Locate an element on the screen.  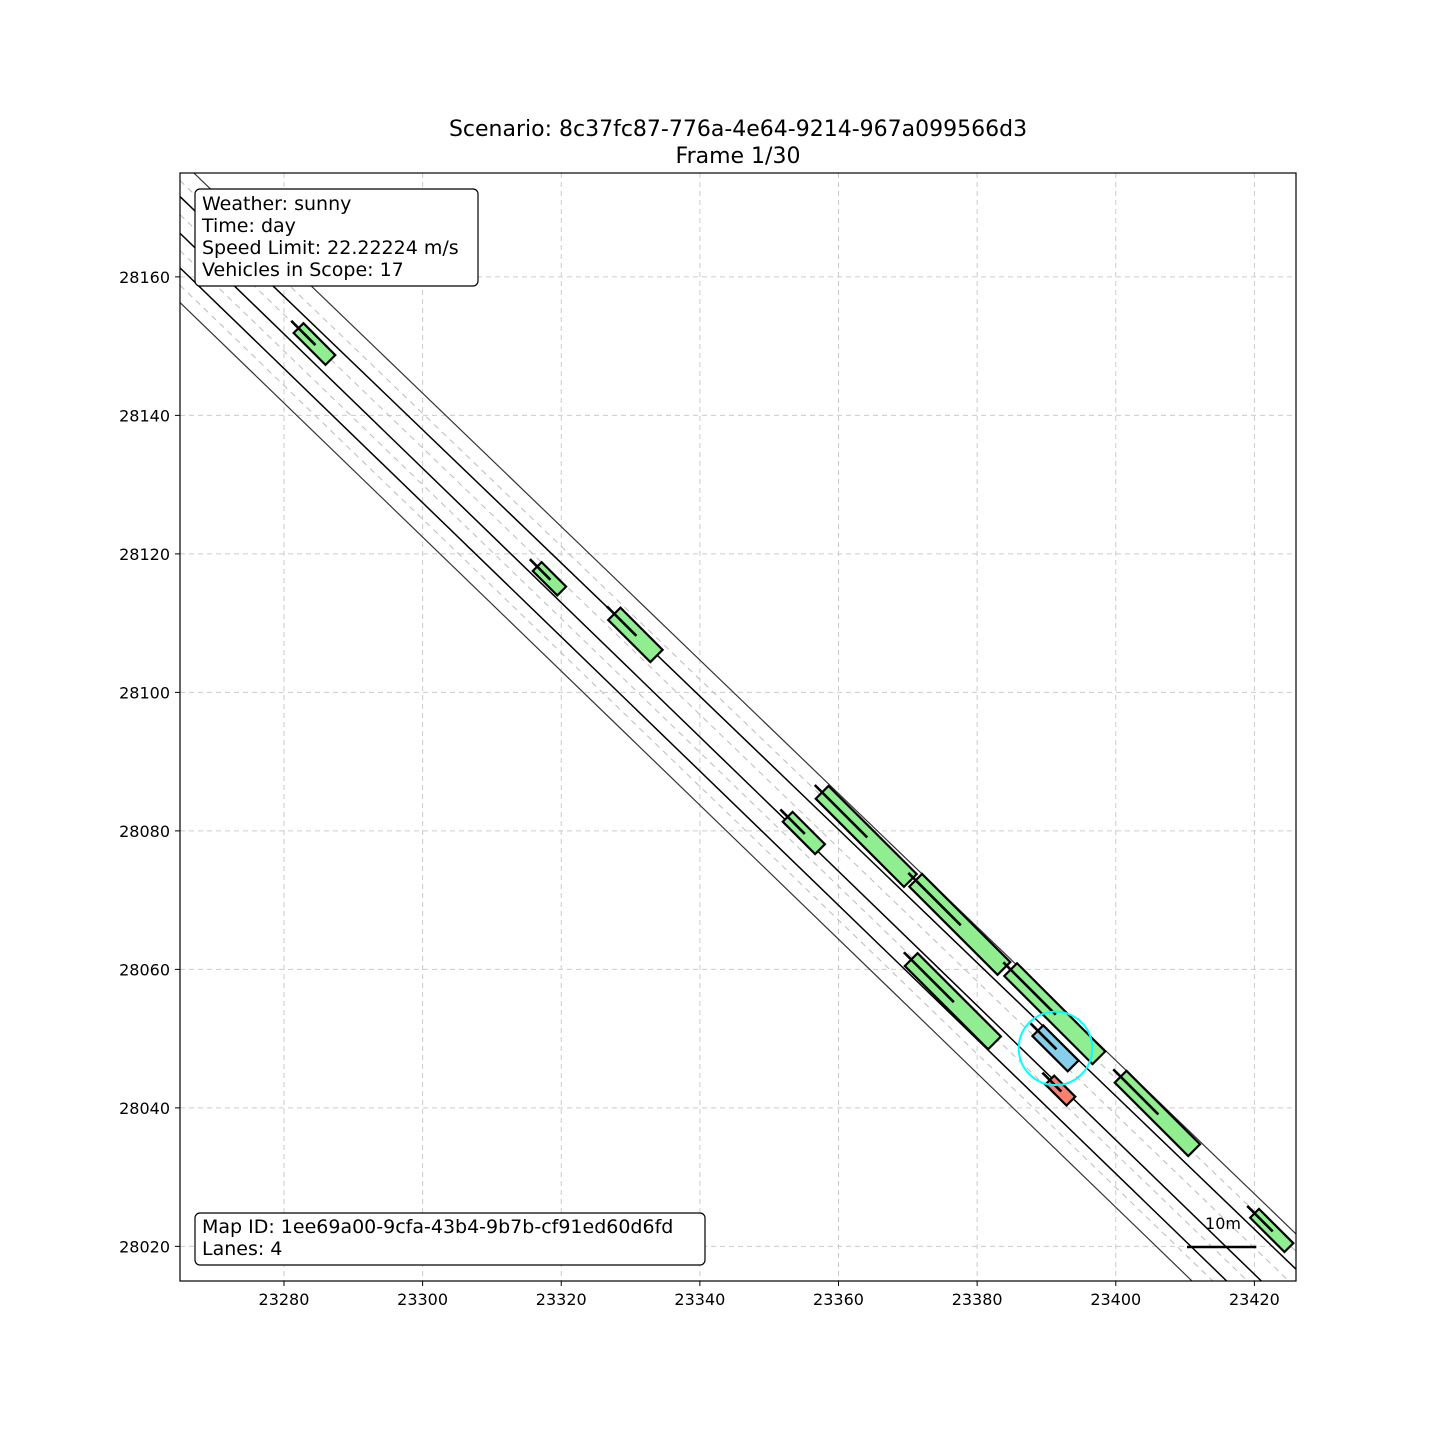
info-box-frame is located at coordinates (336, 237).